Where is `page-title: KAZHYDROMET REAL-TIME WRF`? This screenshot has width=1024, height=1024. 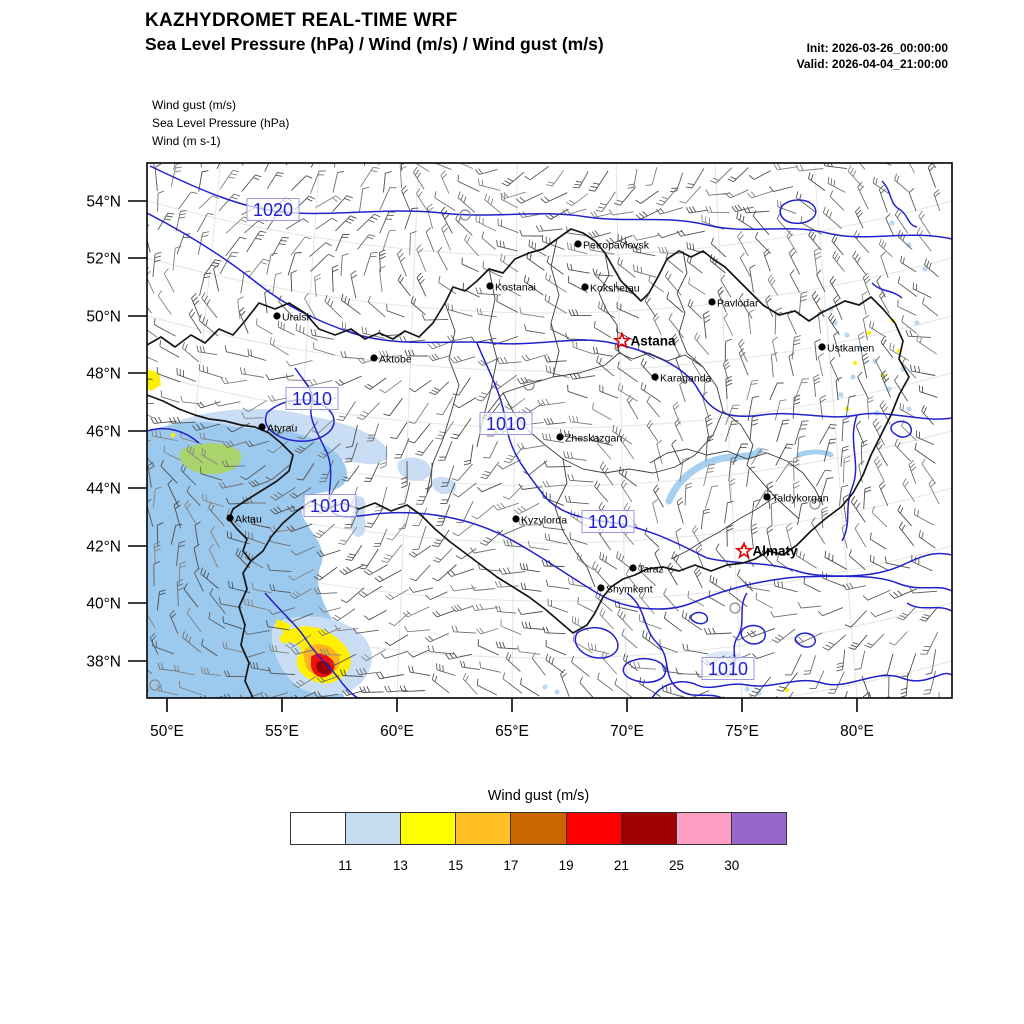 page-title: KAZHYDROMET REAL-TIME WRF is located at coordinates (301, 20).